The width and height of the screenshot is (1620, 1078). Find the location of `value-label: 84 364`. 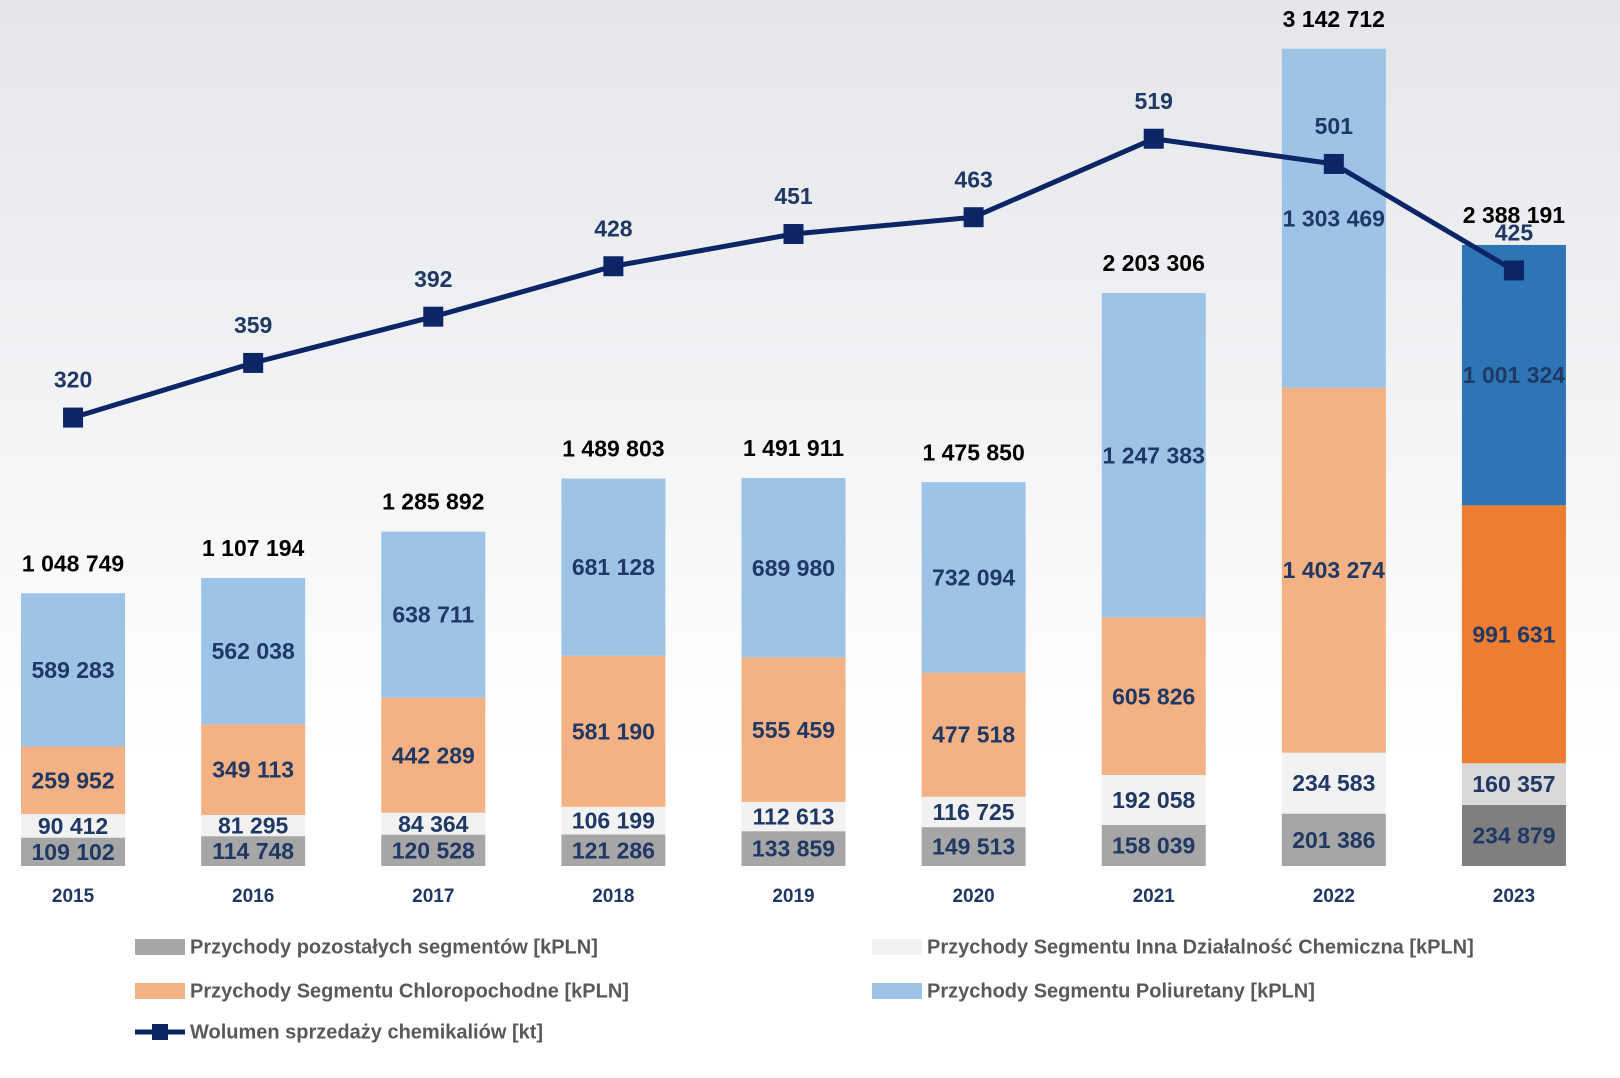

value-label: 84 364 is located at coordinates (433, 824).